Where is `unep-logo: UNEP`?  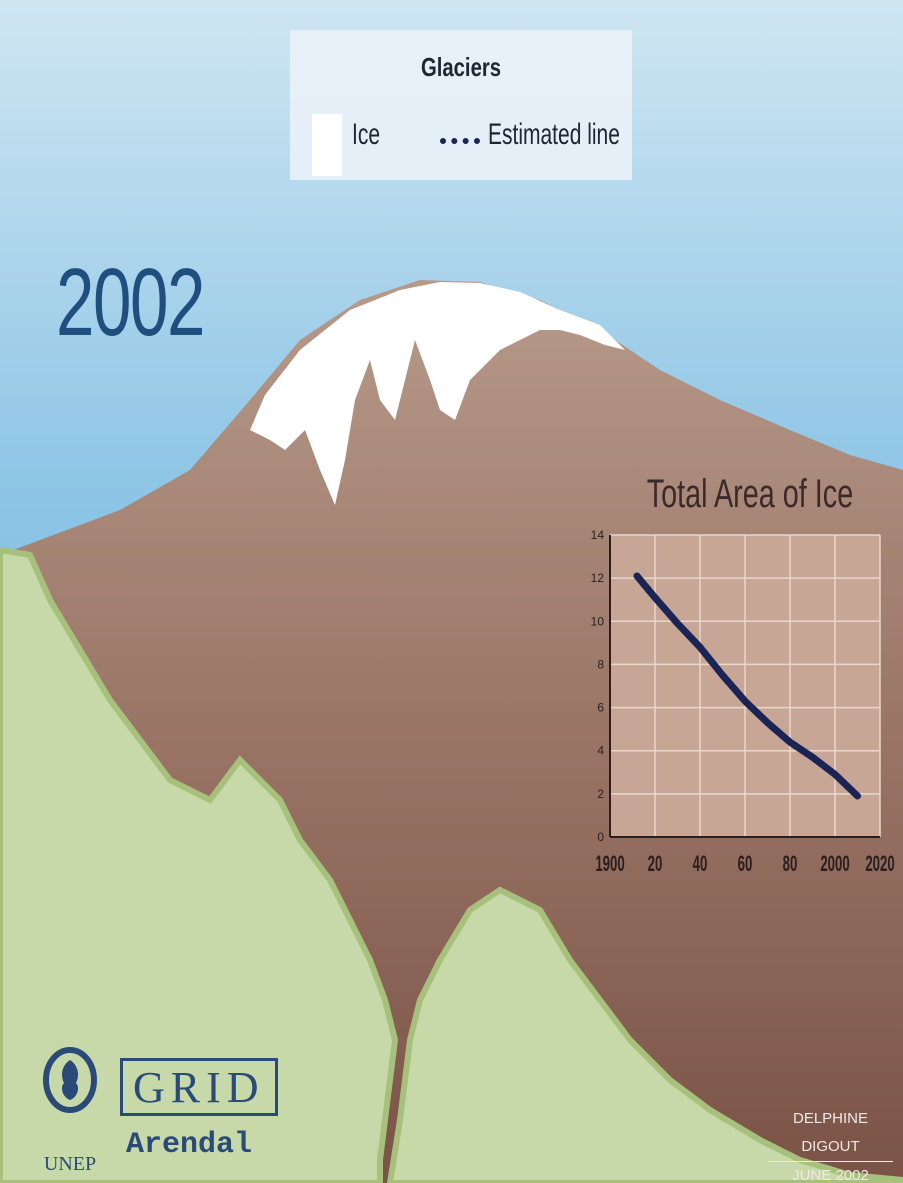
unep-logo: UNEP is located at coordinates (70, 1111).